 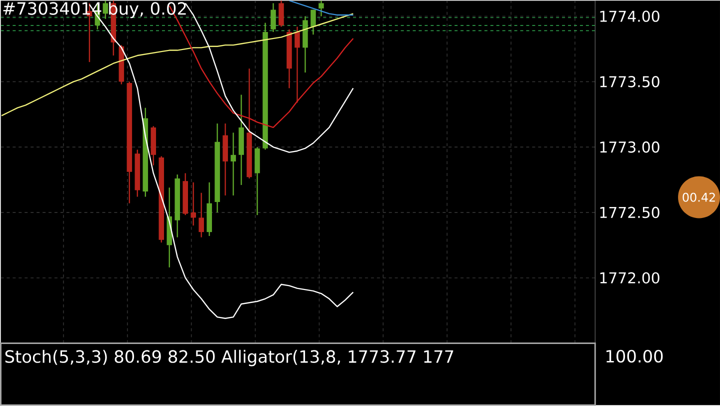 What do you see at coordinates (630, 82) in the screenshot?
I see `y-tick-label: 1773.50` at bounding box center [630, 82].